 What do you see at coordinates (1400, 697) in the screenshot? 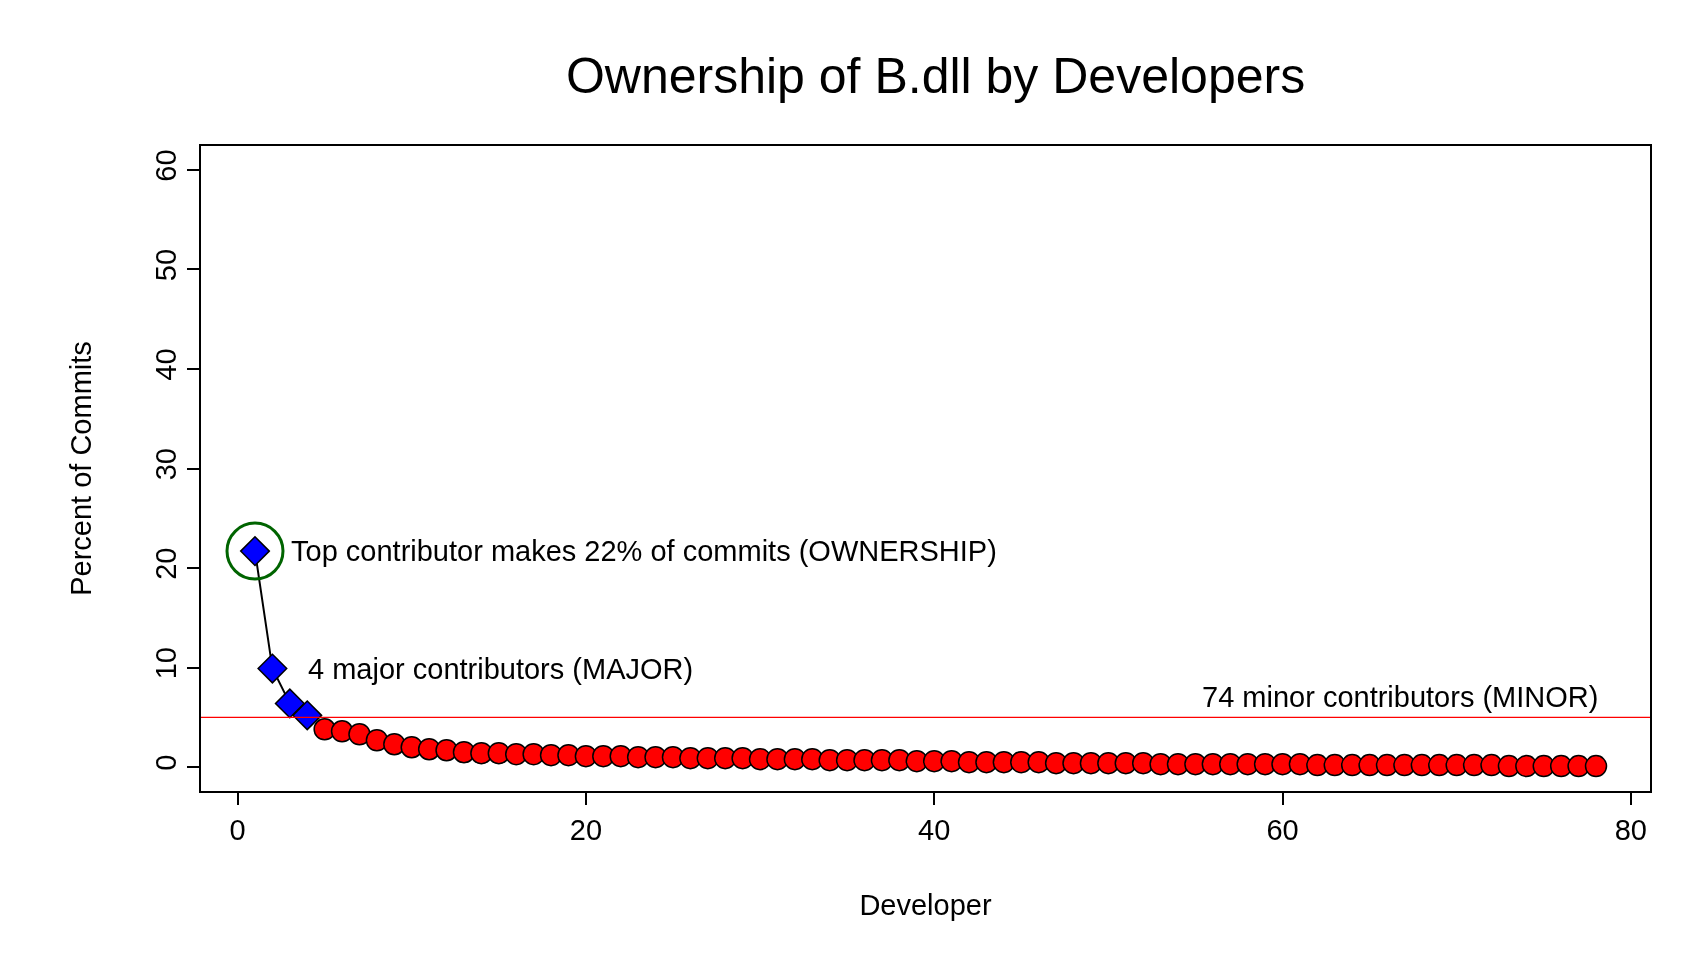
I see `ref-line-label: 74 minor contributors (MINOR)` at bounding box center [1400, 697].